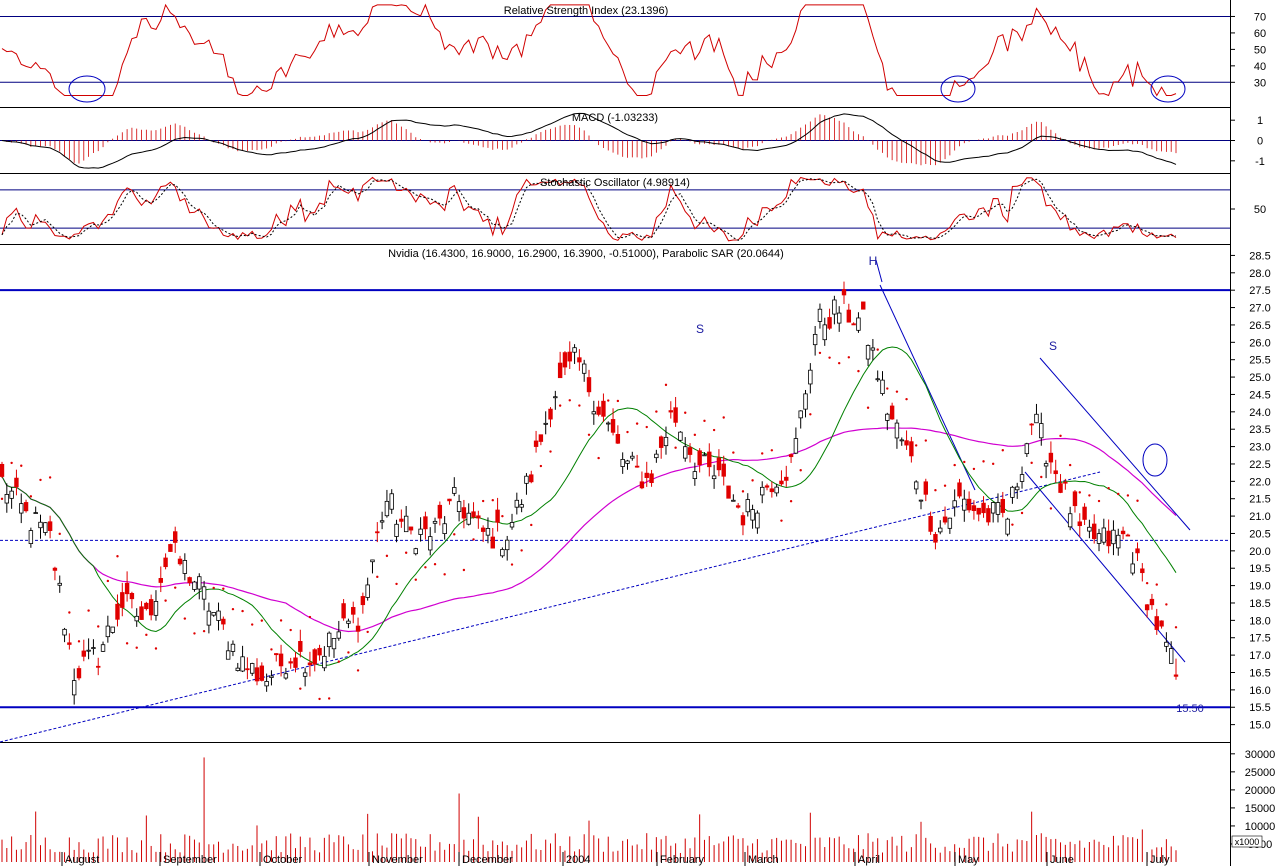 The width and height of the screenshot is (1280, 866). I want to click on axis-tick-label: 16.0, so click(1259, 691).